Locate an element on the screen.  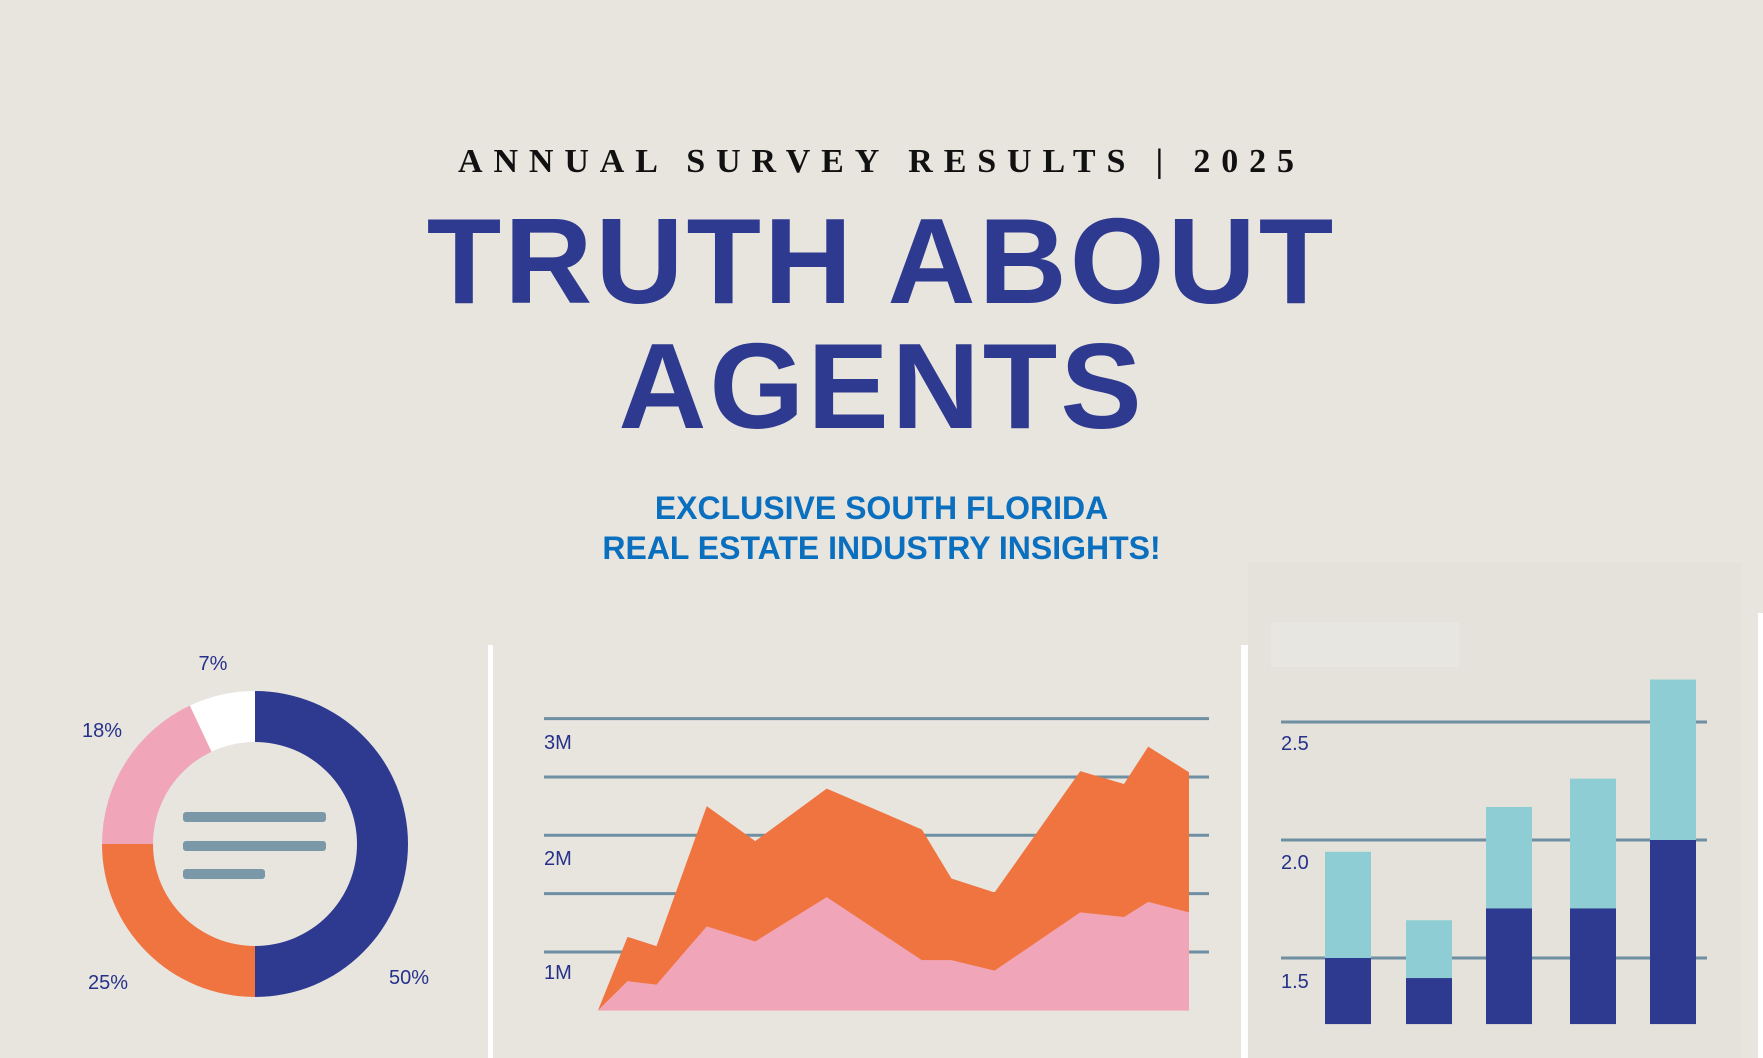
y-tick-1m: 1M is located at coordinates (558, 973).